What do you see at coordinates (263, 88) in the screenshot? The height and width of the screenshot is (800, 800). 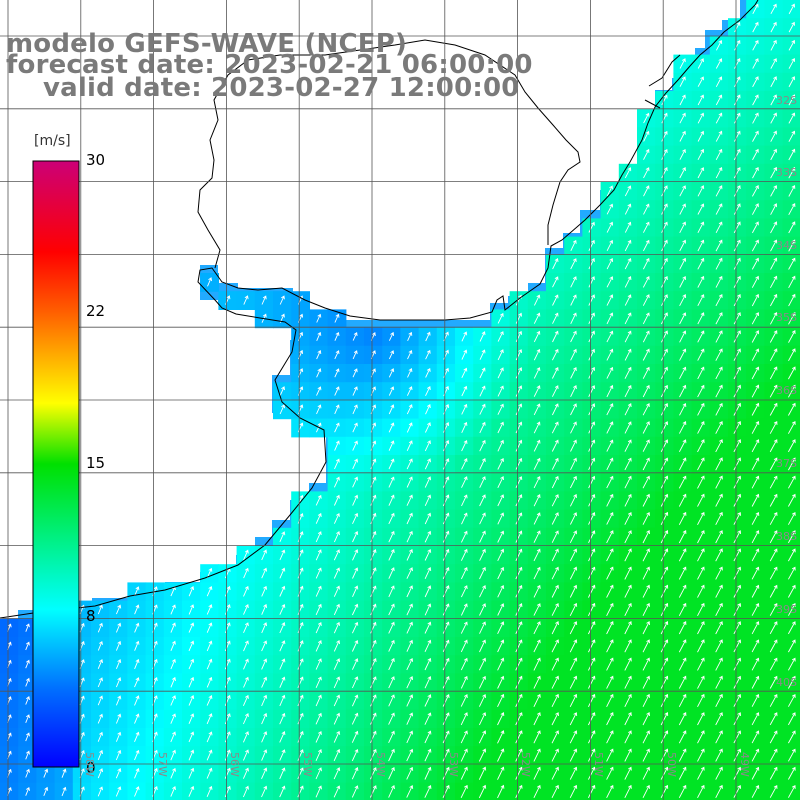 I see `title-valid-date: valid date: 2023-02-27 12:00:00` at bounding box center [263, 88].